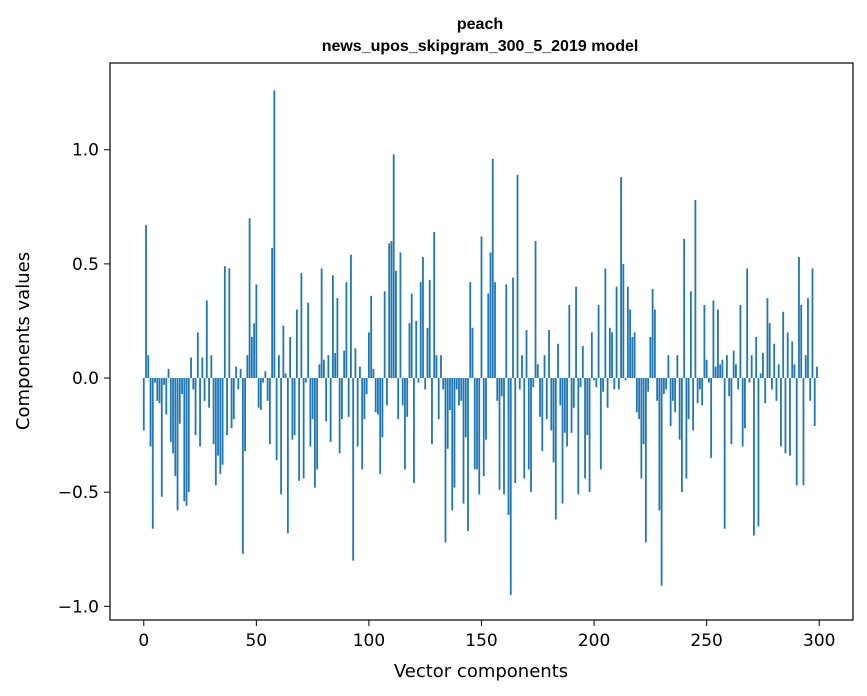 The image size is (867, 696). What do you see at coordinates (84, 379) in the screenshot?
I see `y-axis-ticks: −1.0 −0.5 0.0 0.5 1.0` at bounding box center [84, 379].